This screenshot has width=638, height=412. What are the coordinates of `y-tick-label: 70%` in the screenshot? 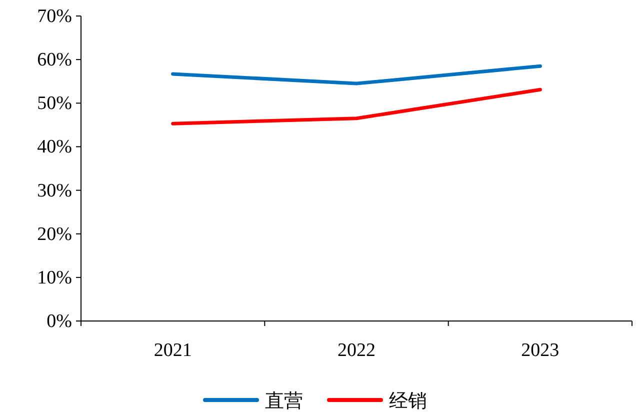 It's located at (54, 16).